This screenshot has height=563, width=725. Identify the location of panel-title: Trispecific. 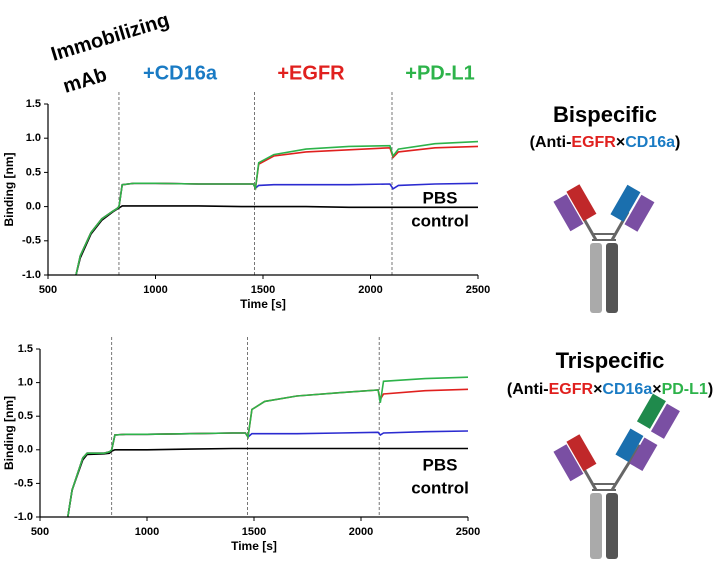
(610, 360).